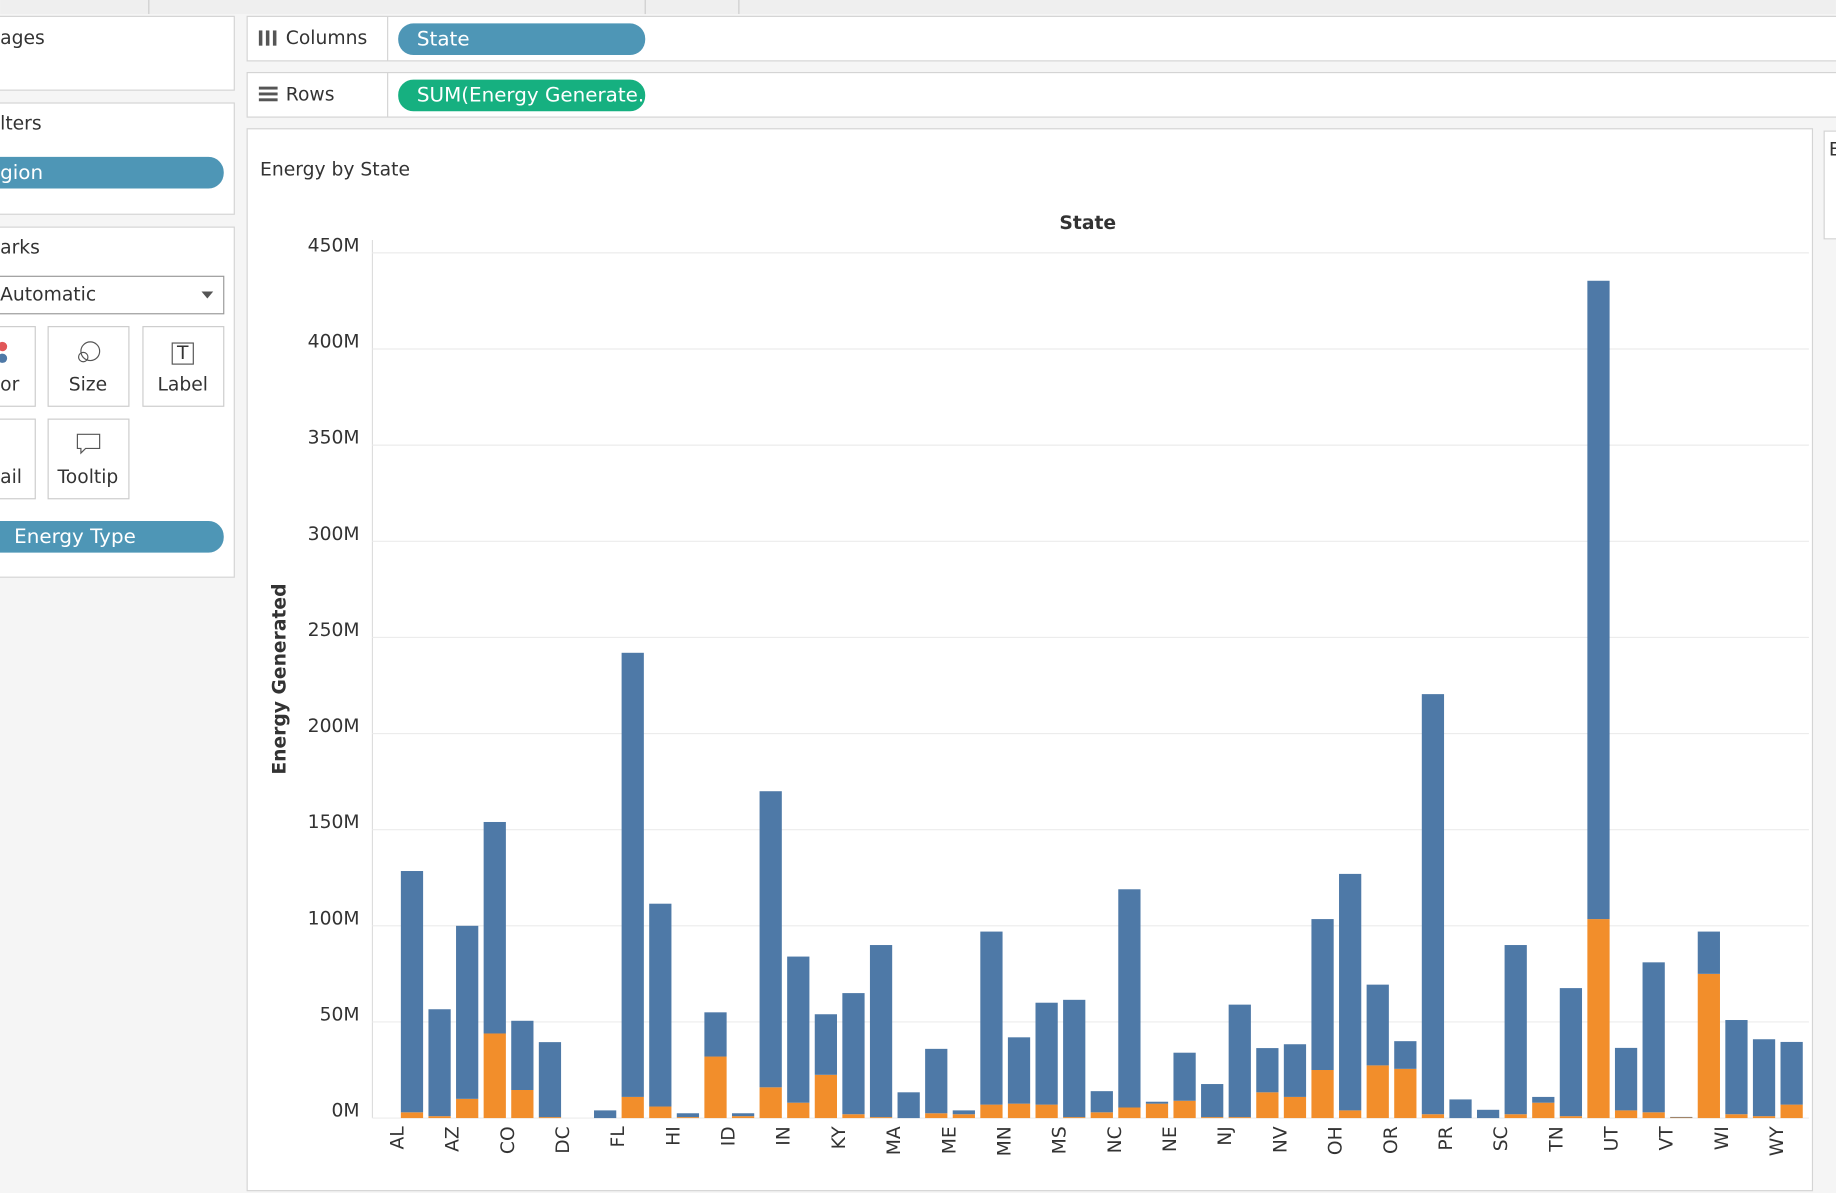 The height and width of the screenshot is (1193, 1836). What do you see at coordinates (918, 7) in the screenshot?
I see `tab-strip` at bounding box center [918, 7].